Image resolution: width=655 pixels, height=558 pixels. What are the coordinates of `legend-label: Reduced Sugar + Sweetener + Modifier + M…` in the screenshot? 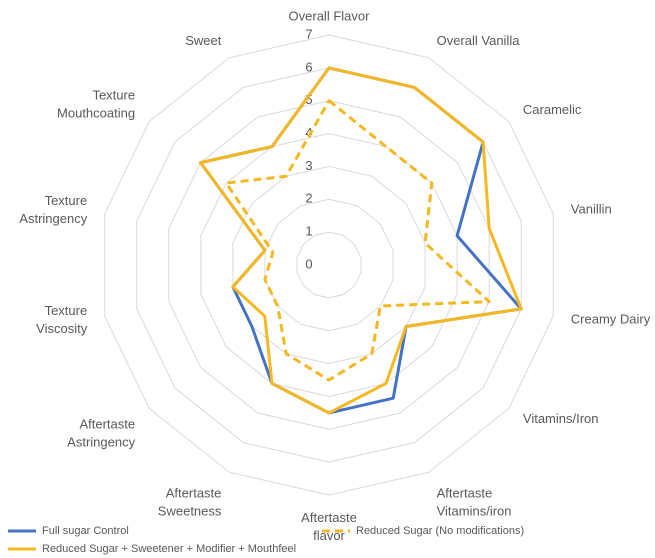 It's located at (169, 549).